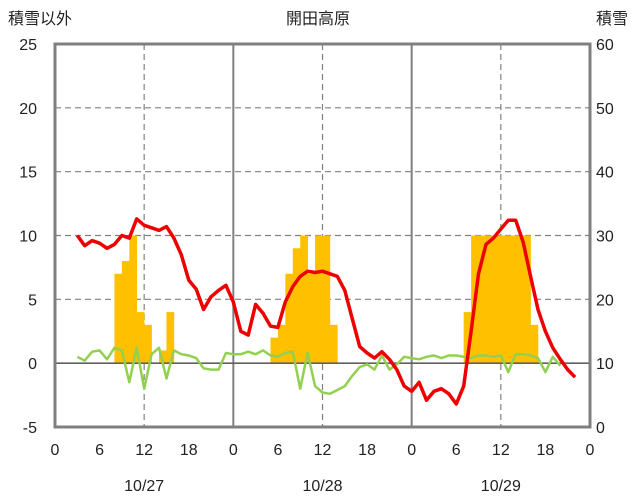 Image resolution: width=636 pixels, height=501 pixels. What do you see at coordinates (600, 428) in the screenshot?
I see `y-right-tick-label: 0` at bounding box center [600, 428].